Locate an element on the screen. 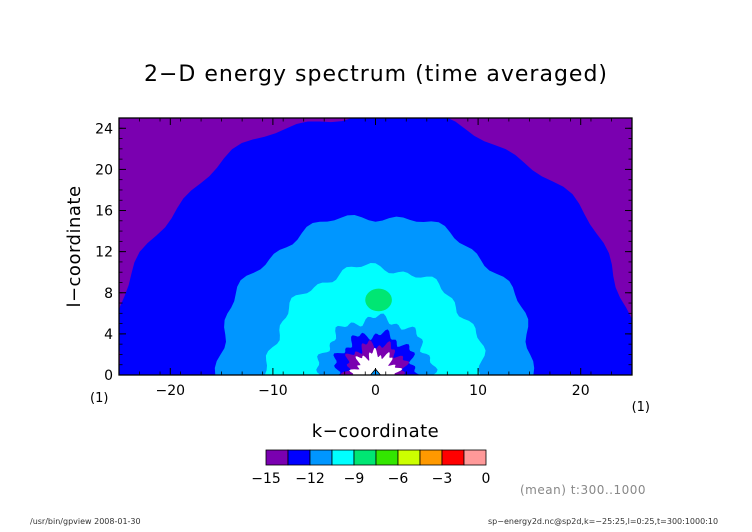 The image size is (752, 532). y-tick-label: 4 is located at coordinates (108, 335).